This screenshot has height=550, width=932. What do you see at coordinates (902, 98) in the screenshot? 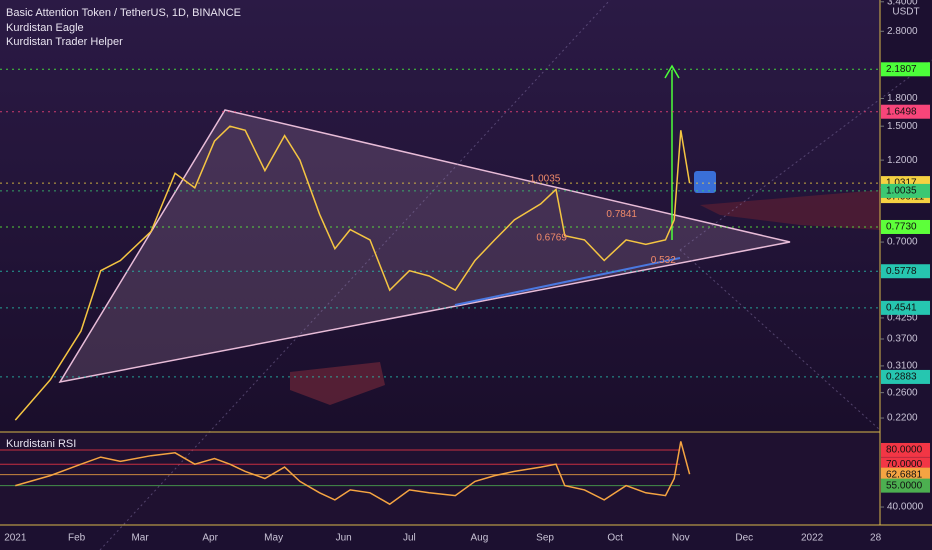
I see `y-tick-label: 1.8000` at bounding box center [902, 98].